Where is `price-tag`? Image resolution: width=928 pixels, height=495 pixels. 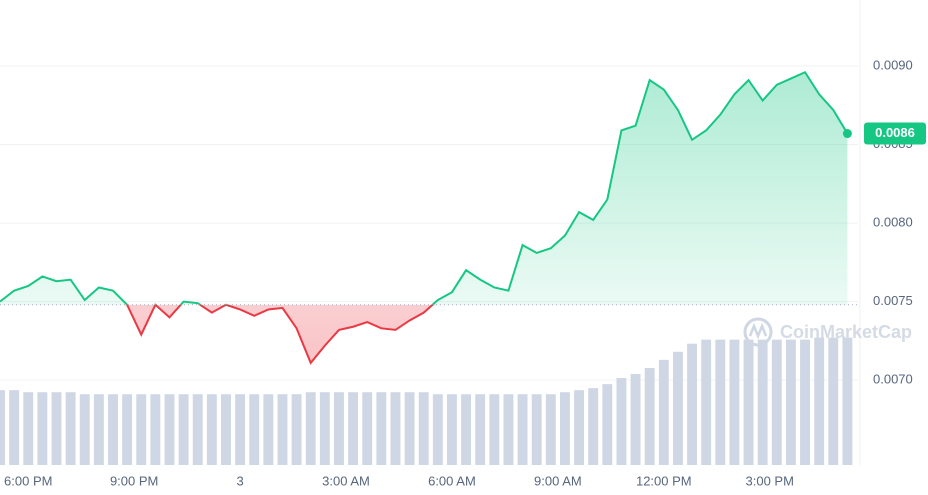 price-tag is located at coordinates (895, 133).